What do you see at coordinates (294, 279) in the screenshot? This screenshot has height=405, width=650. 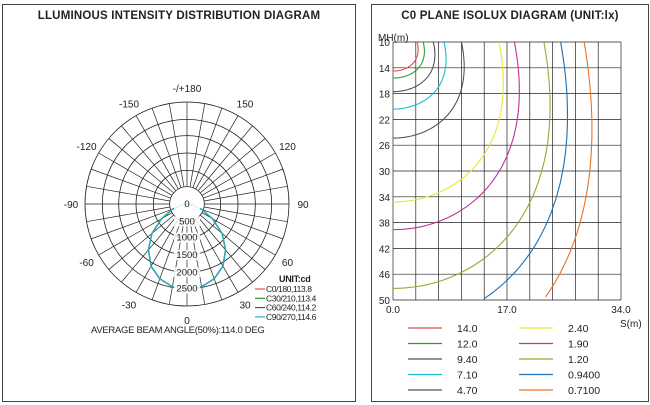 I see `unit-label: UNIT:cd` at bounding box center [294, 279].